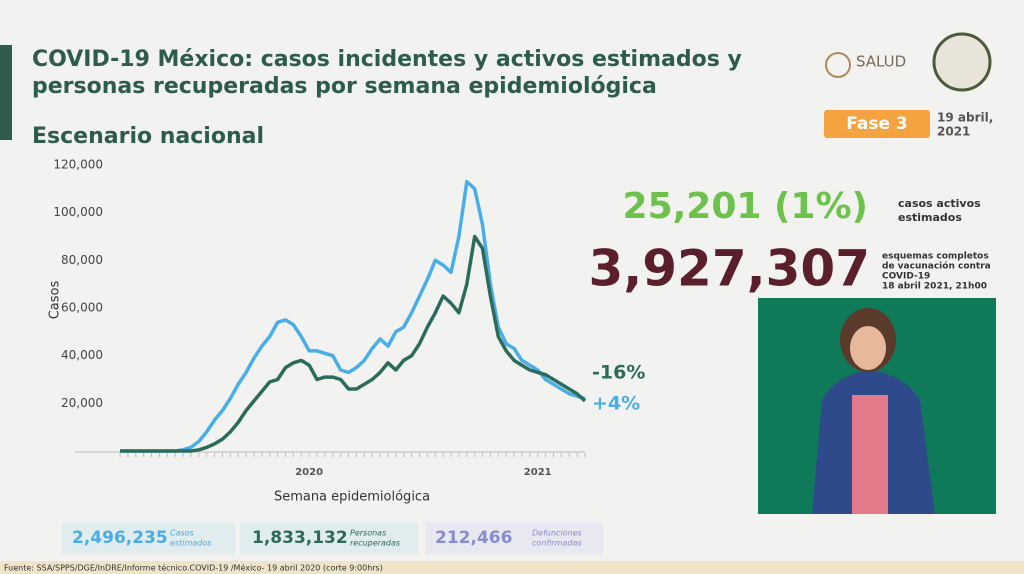  Describe the element at coordinates (557, 543) in the screenshot. I see `stat-label: confirmadas` at that location.